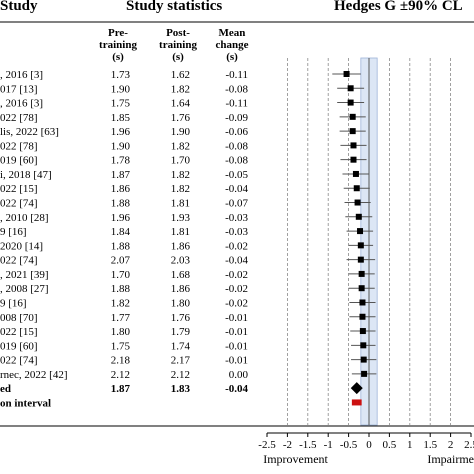 The height and width of the screenshot is (474, 474). I want to click on post-header-line-2: training, so click(178, 45).